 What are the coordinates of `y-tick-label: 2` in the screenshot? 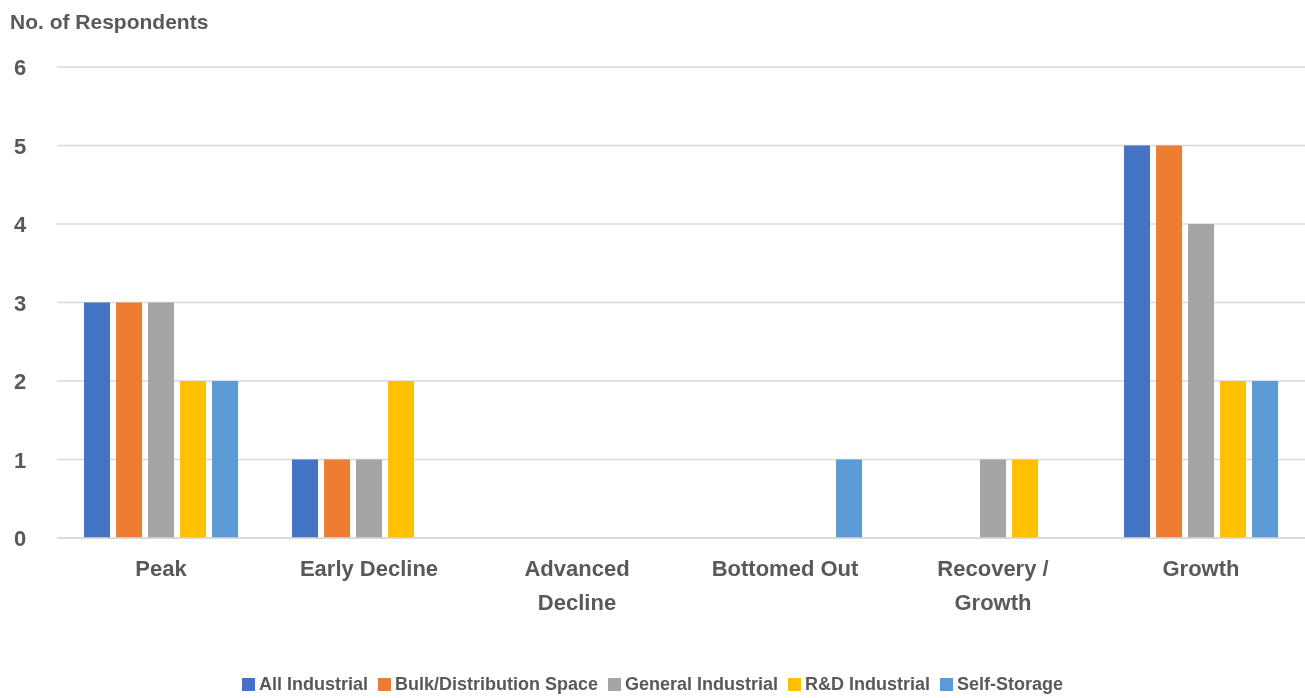 It's located at (20, 381).